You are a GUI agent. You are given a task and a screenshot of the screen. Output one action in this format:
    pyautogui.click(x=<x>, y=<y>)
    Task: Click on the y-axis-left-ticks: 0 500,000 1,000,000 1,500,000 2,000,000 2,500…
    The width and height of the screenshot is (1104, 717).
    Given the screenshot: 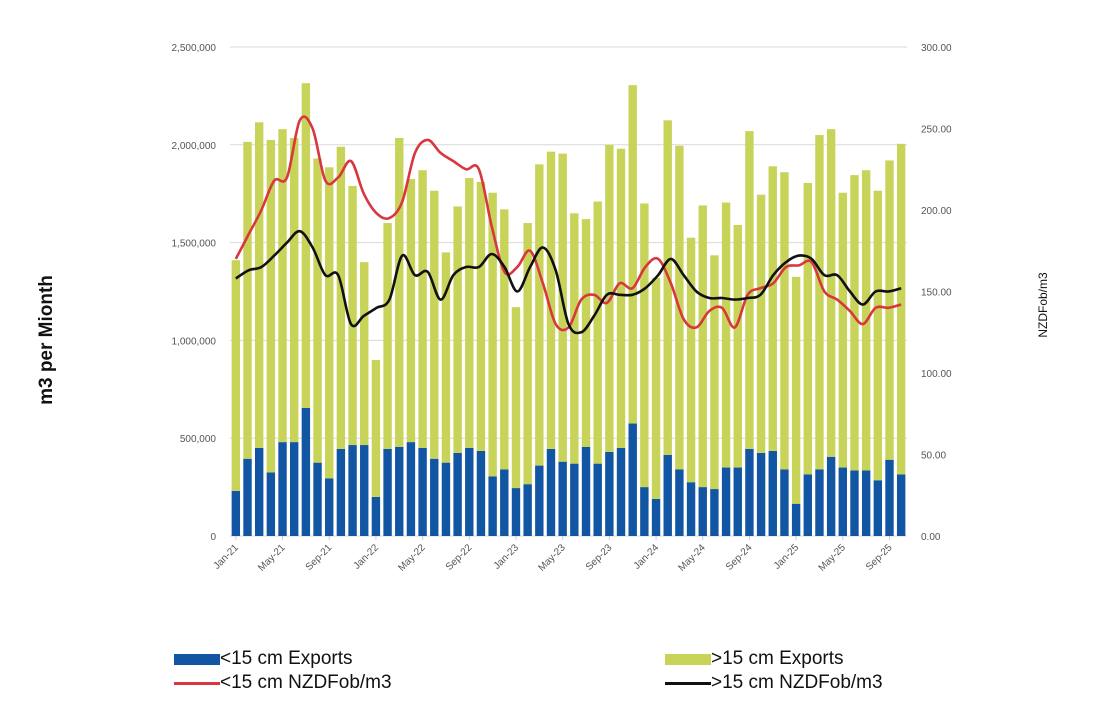 What is the action you would take?
    pyautogui.click(x=194, y=293)
    